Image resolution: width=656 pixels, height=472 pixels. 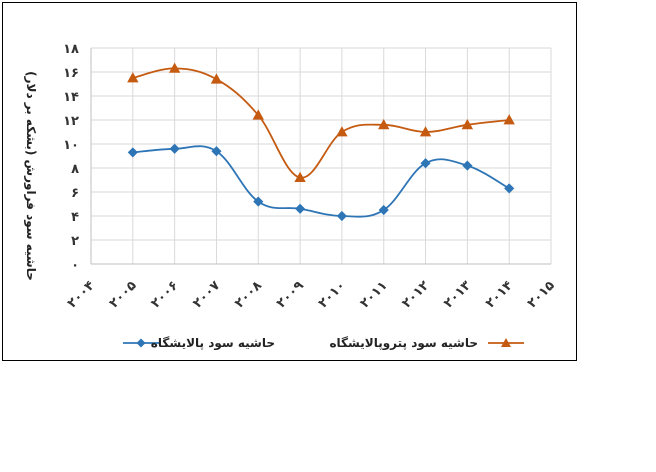 I want to click on x-tick-label: ۲۰۱۲, so click(x=415, y=294).